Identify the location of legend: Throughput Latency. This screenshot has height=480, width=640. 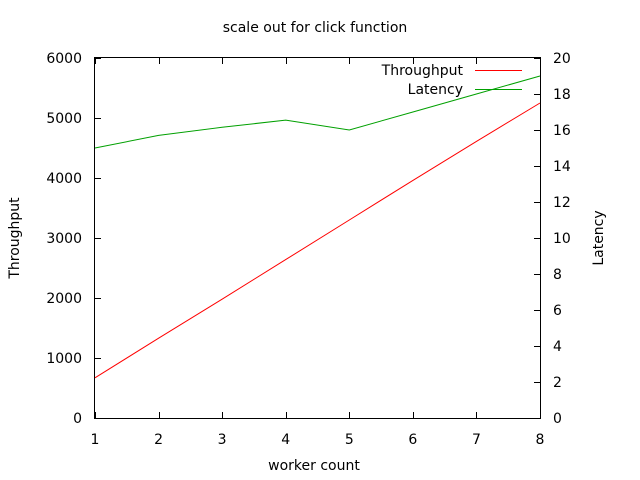
(451, 80).